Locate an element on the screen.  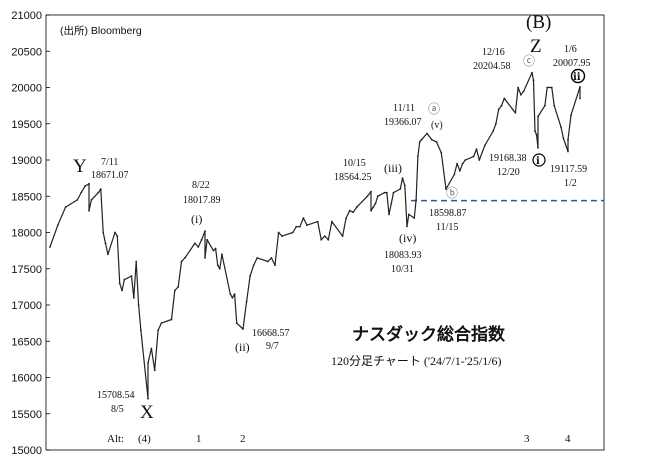
y-tick-label: 20500 is located at coordinates (26, 52).